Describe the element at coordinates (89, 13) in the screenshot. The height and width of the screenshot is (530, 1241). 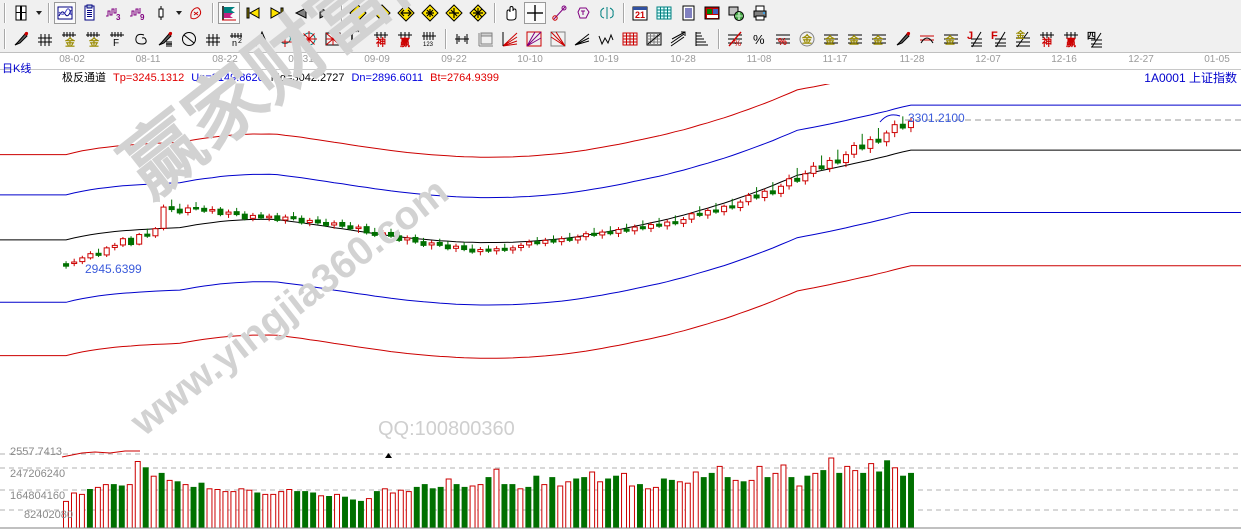
I see `report-button` at that location.